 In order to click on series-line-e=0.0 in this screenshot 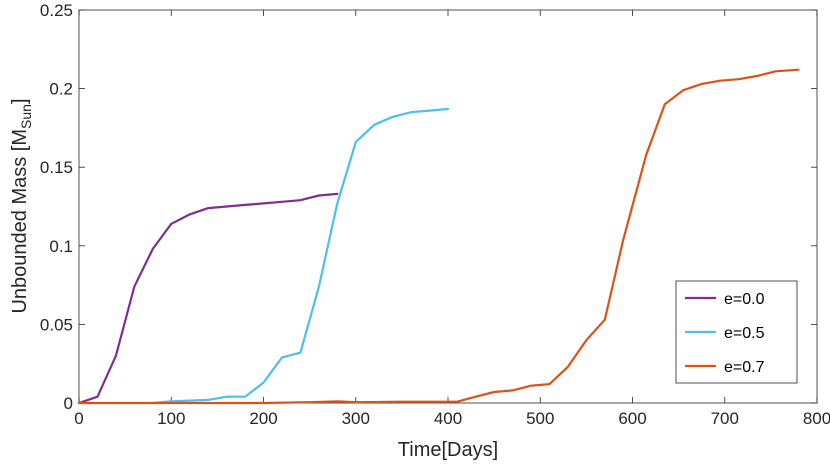, I will do `click(208, 298)`.